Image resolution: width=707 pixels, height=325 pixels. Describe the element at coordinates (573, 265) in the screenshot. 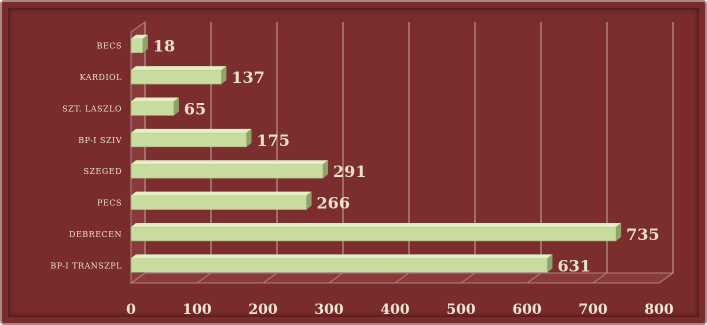

I see `value-label: 631` at that location.